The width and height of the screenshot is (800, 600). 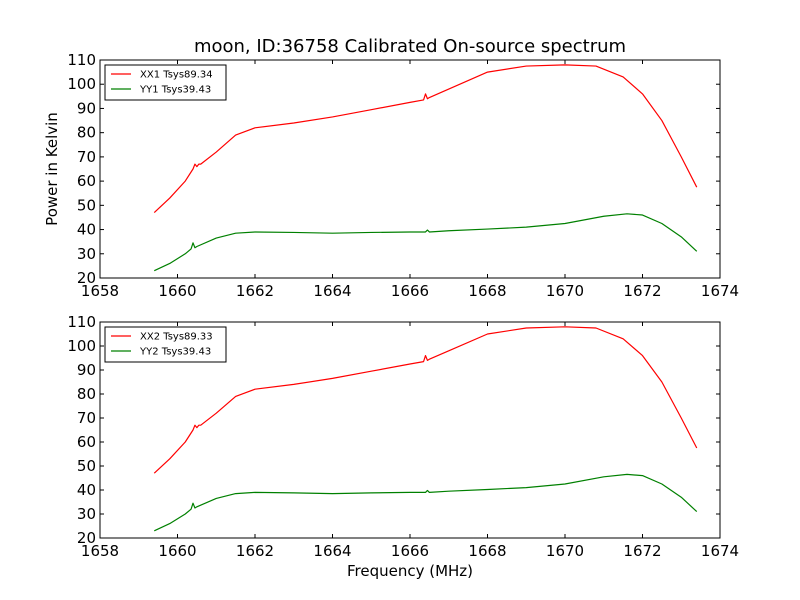 I want to click on legend-label: YY1 Tsys39.43, so click(x=175, y=90).